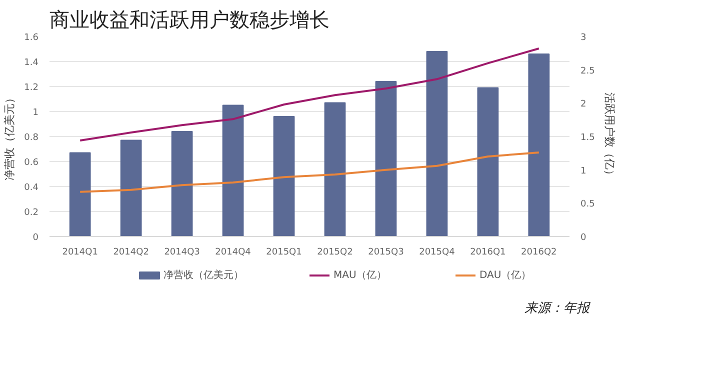 This screenshot has height=376, width=701. Describe the element at coordinates (587, 138) in the screenshot. I see `y2-tick-label: 1.5` at that location.